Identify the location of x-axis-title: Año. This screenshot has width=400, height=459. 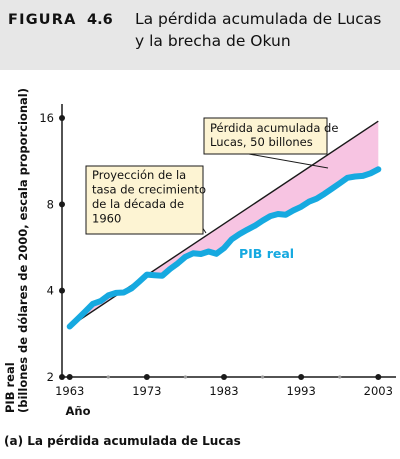
(78, 411).